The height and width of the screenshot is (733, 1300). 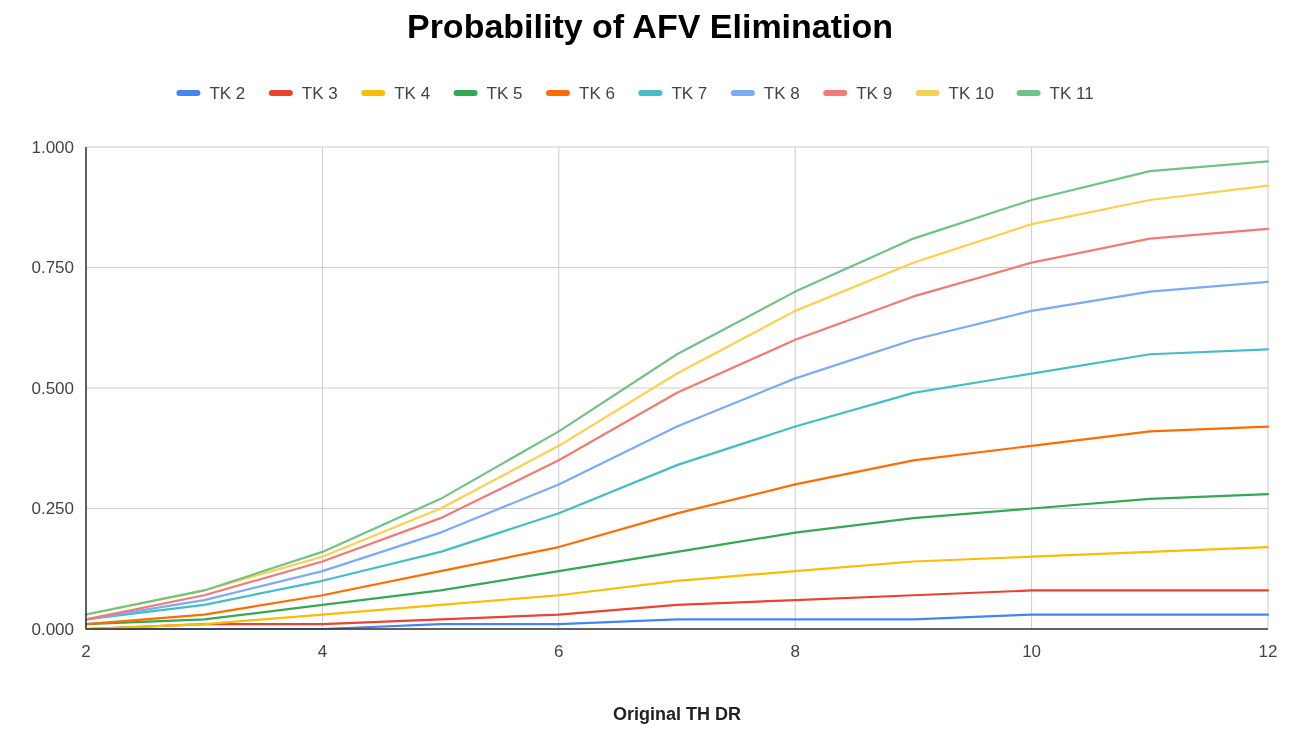 I want to click on x-tick-label: 12, so click(x=1268, y=651).